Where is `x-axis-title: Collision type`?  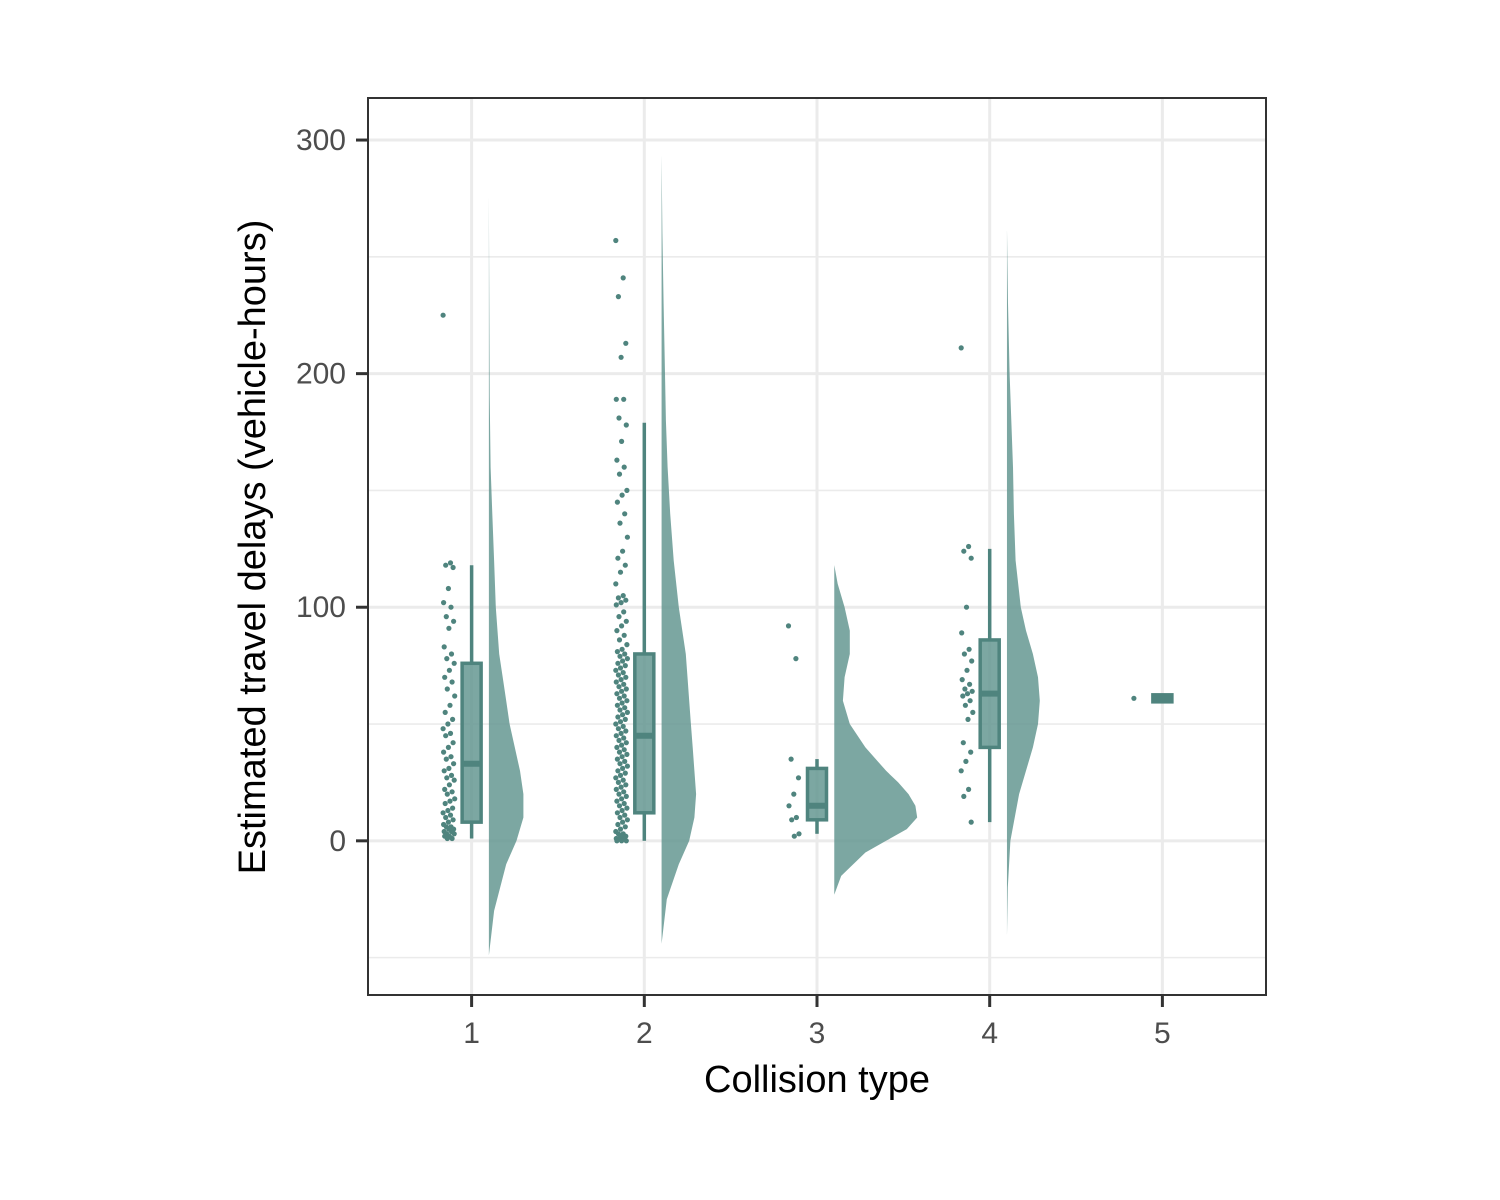
x-axis-title: Collision type is located at coordinates (817, 1080).